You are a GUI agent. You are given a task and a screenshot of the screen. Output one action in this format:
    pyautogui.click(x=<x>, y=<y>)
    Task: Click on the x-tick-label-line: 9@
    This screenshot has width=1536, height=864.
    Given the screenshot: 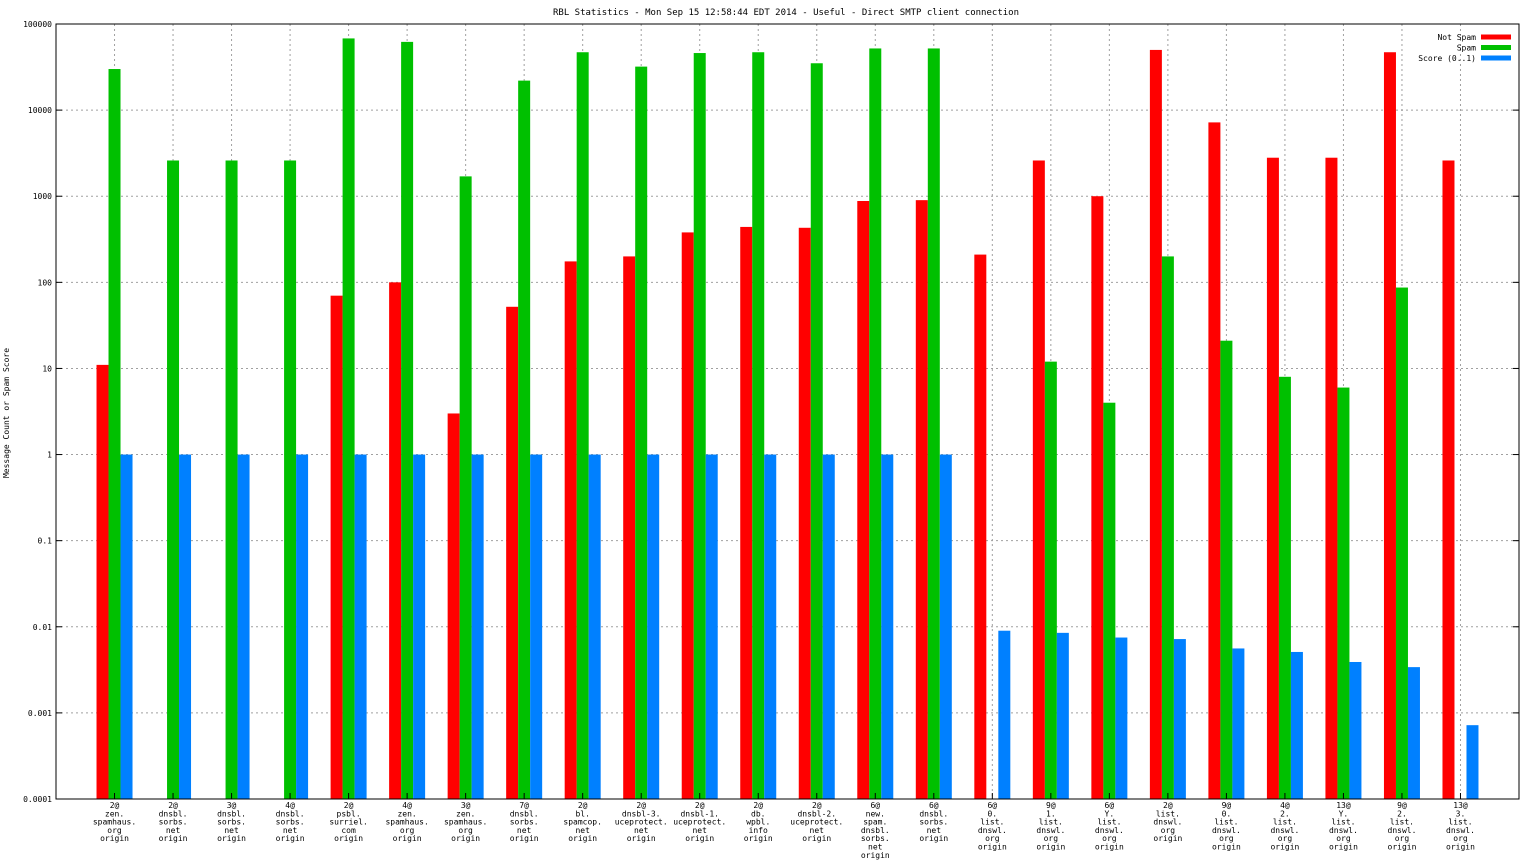 What is the action you would take?
    pyautogui.click(x=1227, y=805)
    